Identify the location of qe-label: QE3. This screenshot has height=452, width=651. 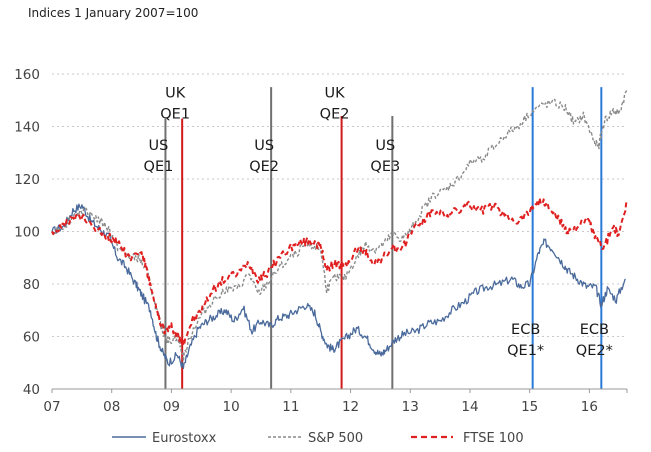
(385, 167).